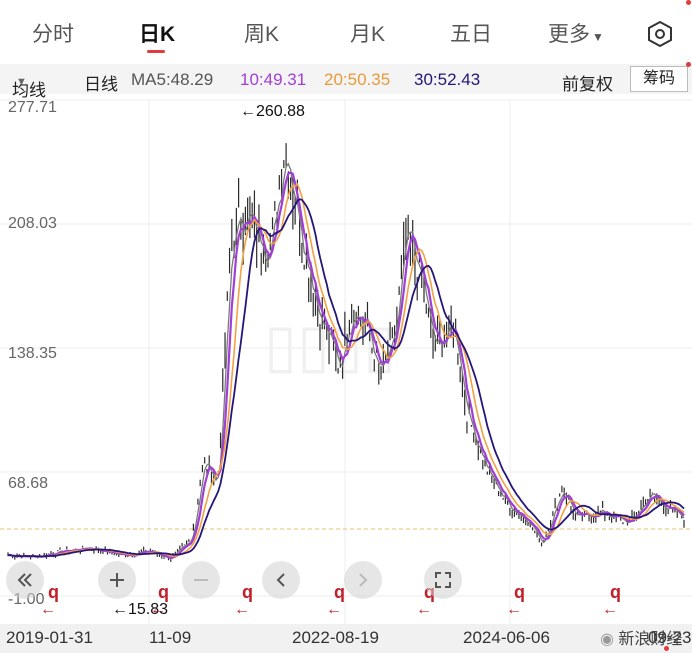 Image resolution: width=692 pixels, height=653 pixels. Describe the element at coordinates (587, 84) in the screenshot. I see `adjust-toggle: 前复权` at that location.